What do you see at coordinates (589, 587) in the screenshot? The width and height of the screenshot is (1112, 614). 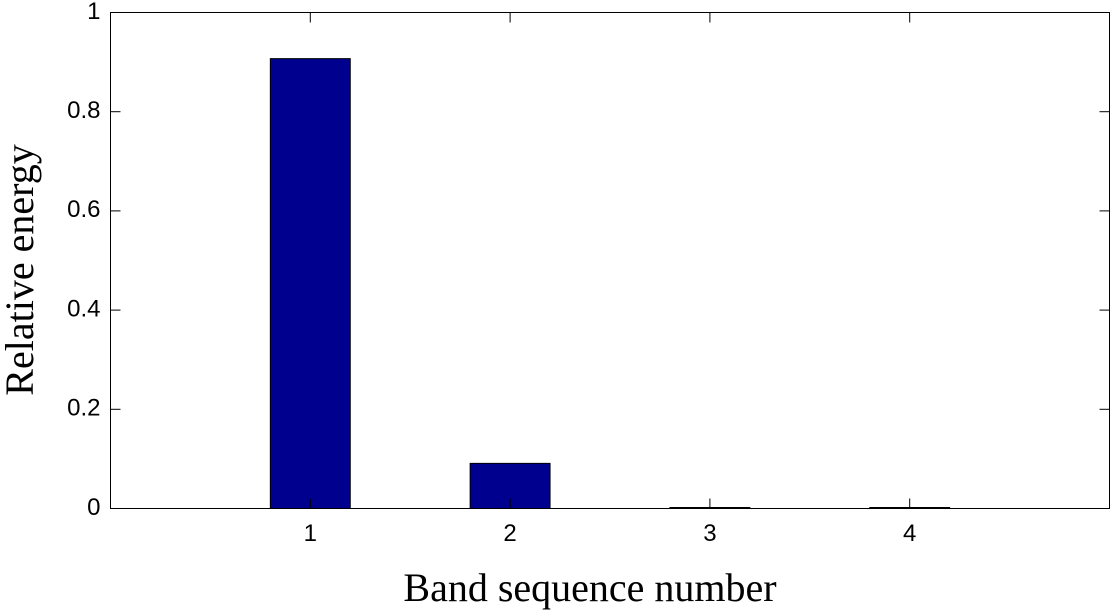 I see `x-axis-label: Band sequence number` at bounding box center [589, 587].